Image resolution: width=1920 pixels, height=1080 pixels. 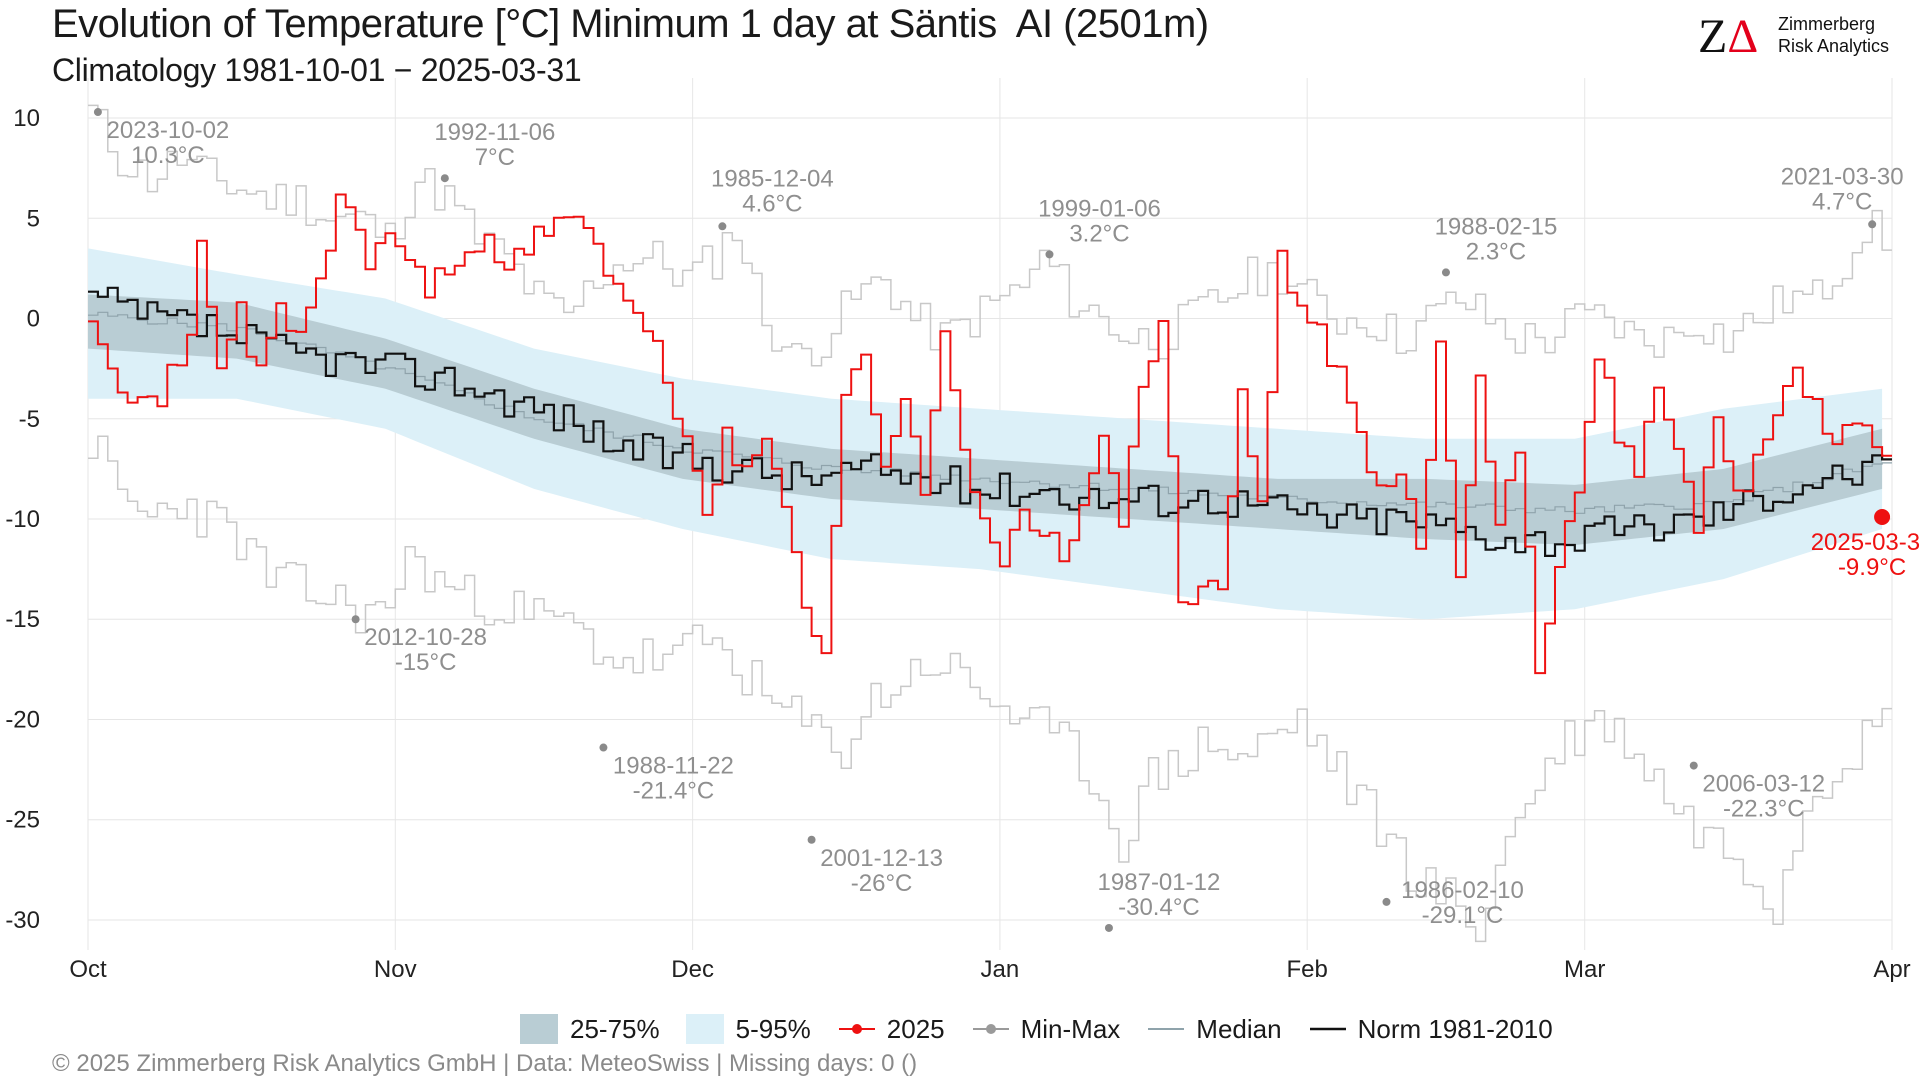 What do you see at coordinates (1834, 46) in the screenshot?
I see `logo-text-line2: Risk Analytics` at bounding box center [1834, 46].